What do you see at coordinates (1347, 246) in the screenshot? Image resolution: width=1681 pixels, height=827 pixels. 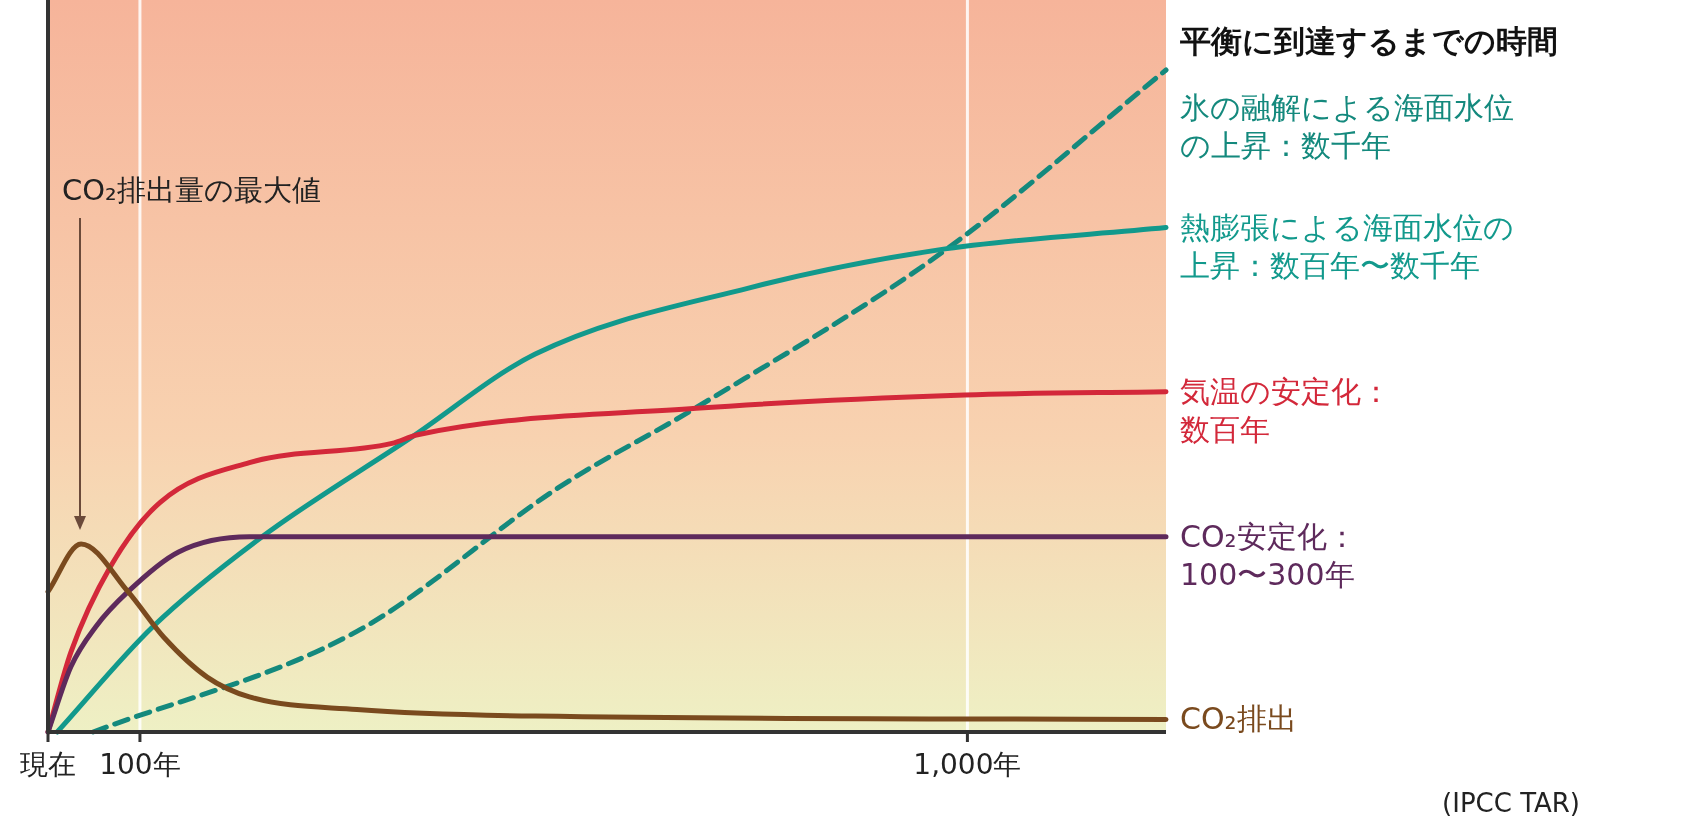 I see `series-label: 熱膨張による海面水位の上昇：数百年〜数千年` at bounding box center [1347, 246].